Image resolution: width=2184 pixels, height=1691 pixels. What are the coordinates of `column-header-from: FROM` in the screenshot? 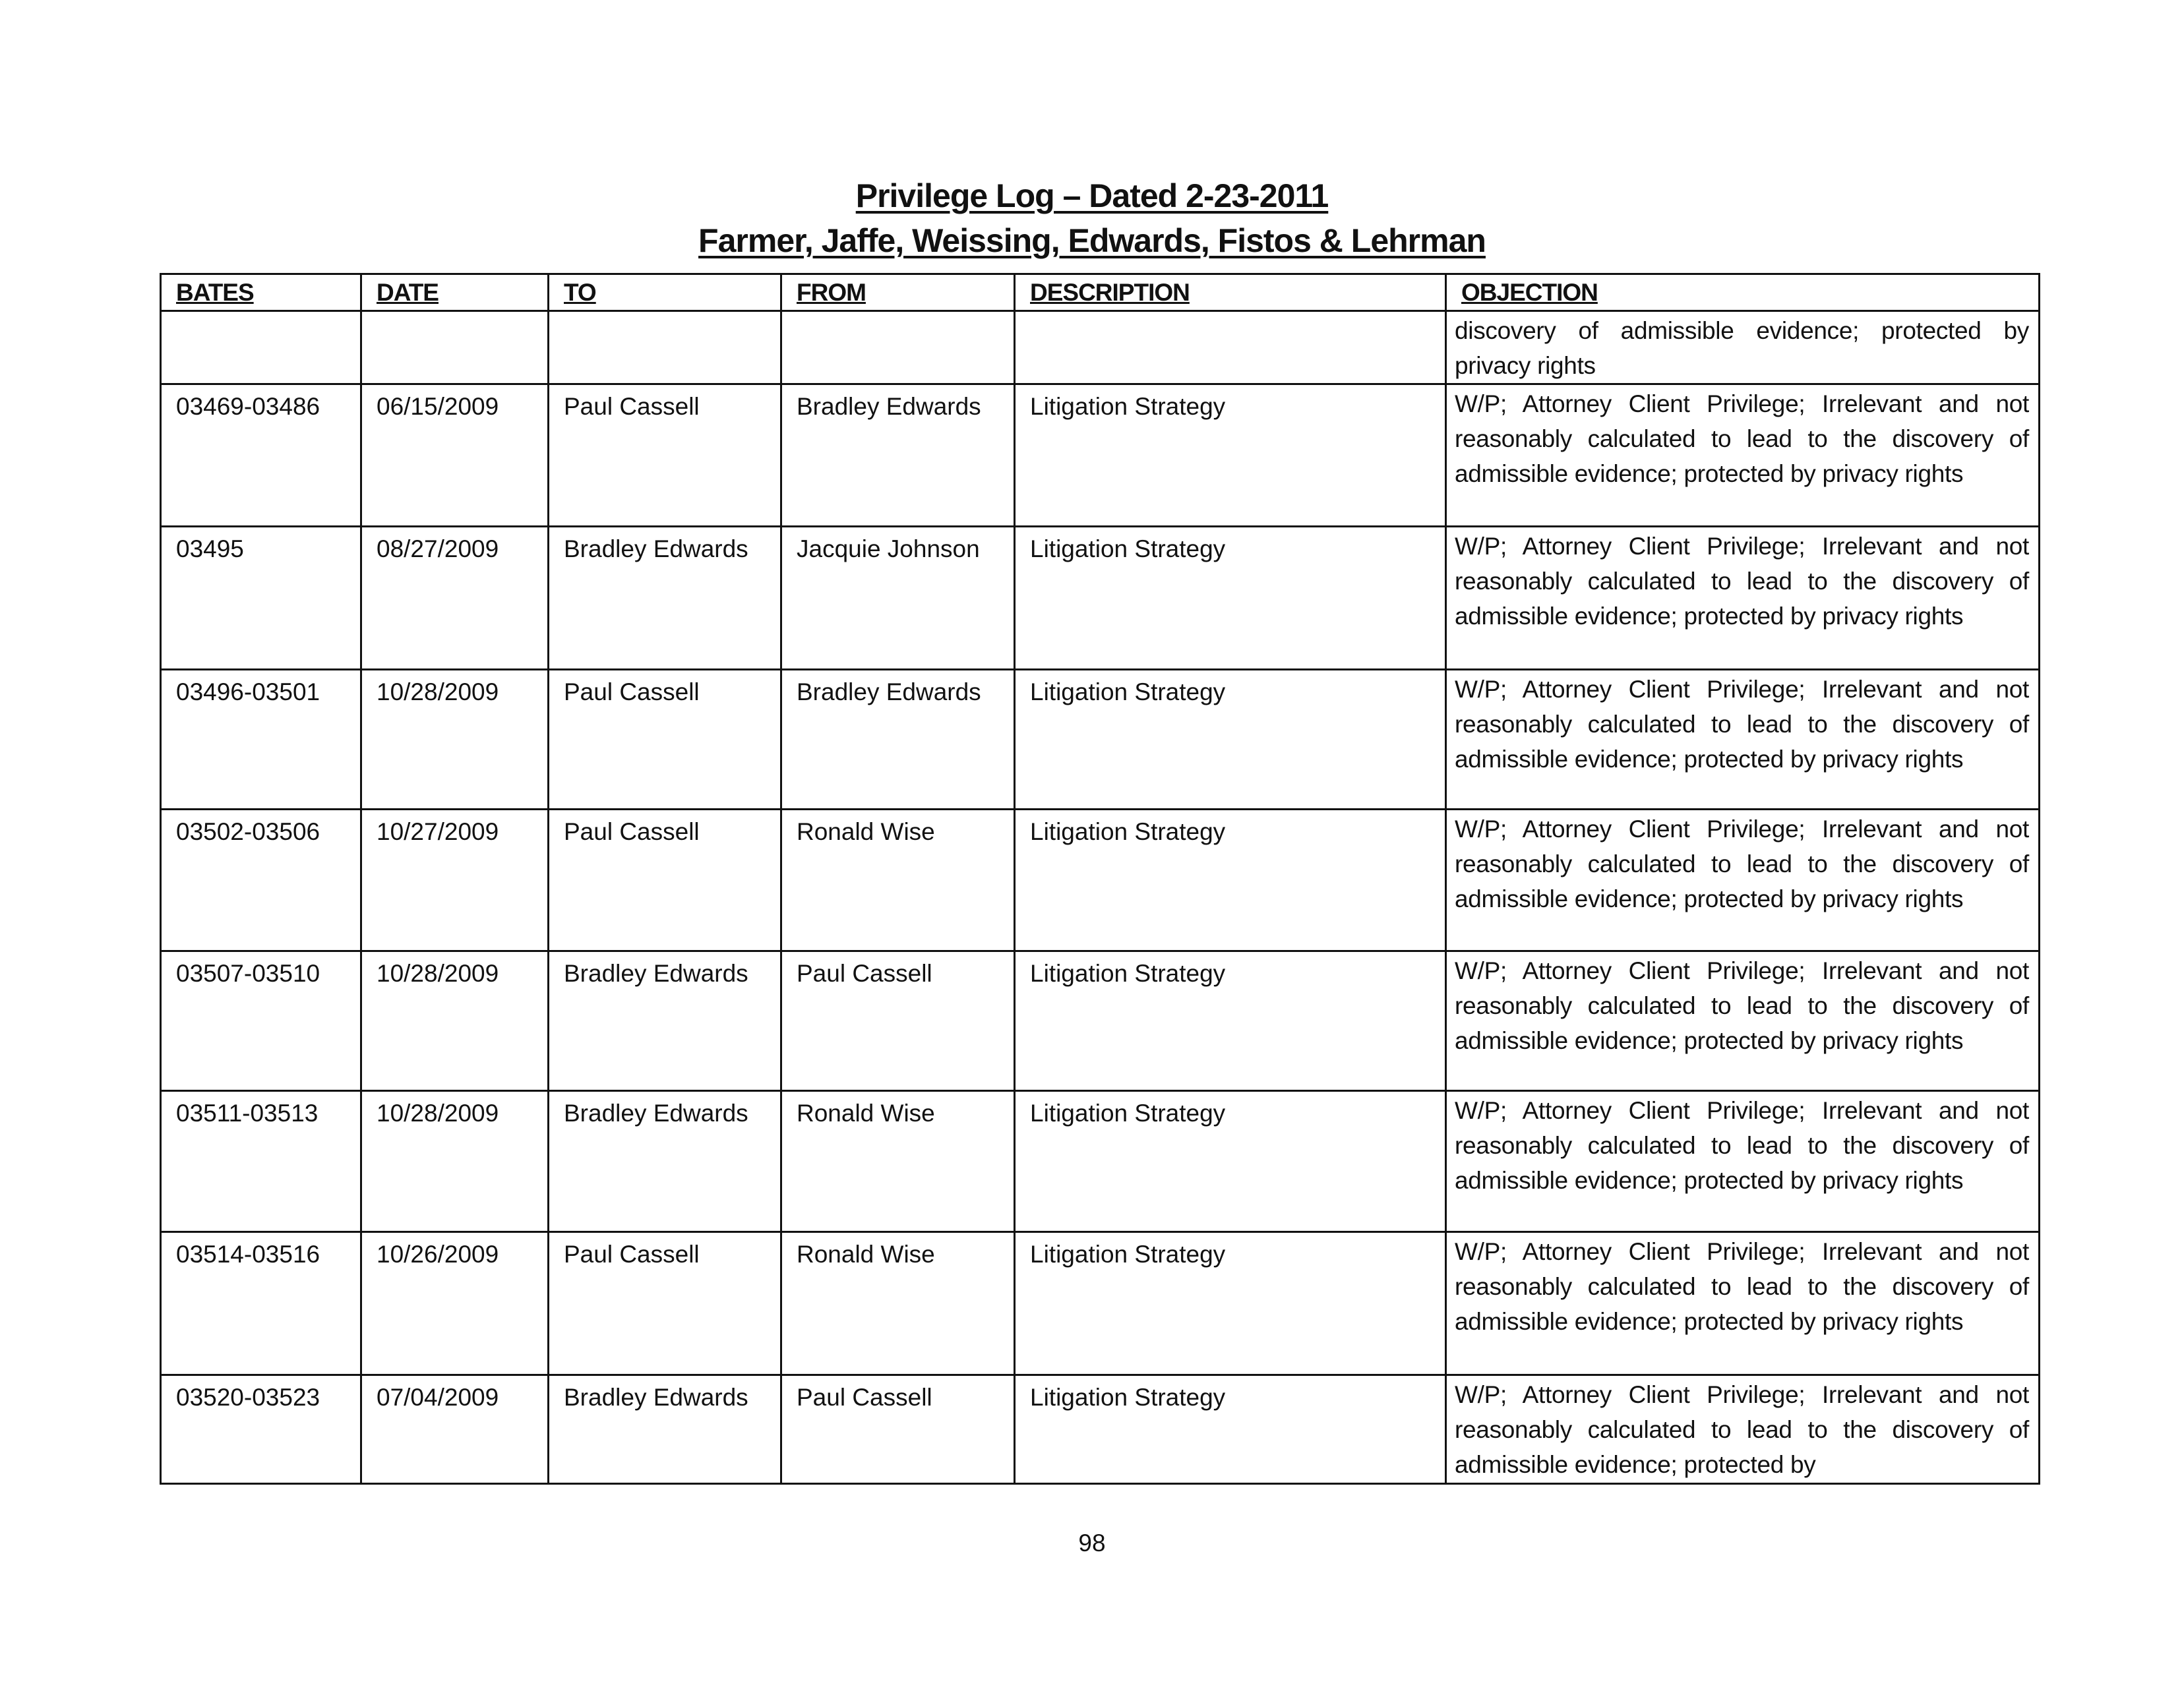 It's located at (898, 292).